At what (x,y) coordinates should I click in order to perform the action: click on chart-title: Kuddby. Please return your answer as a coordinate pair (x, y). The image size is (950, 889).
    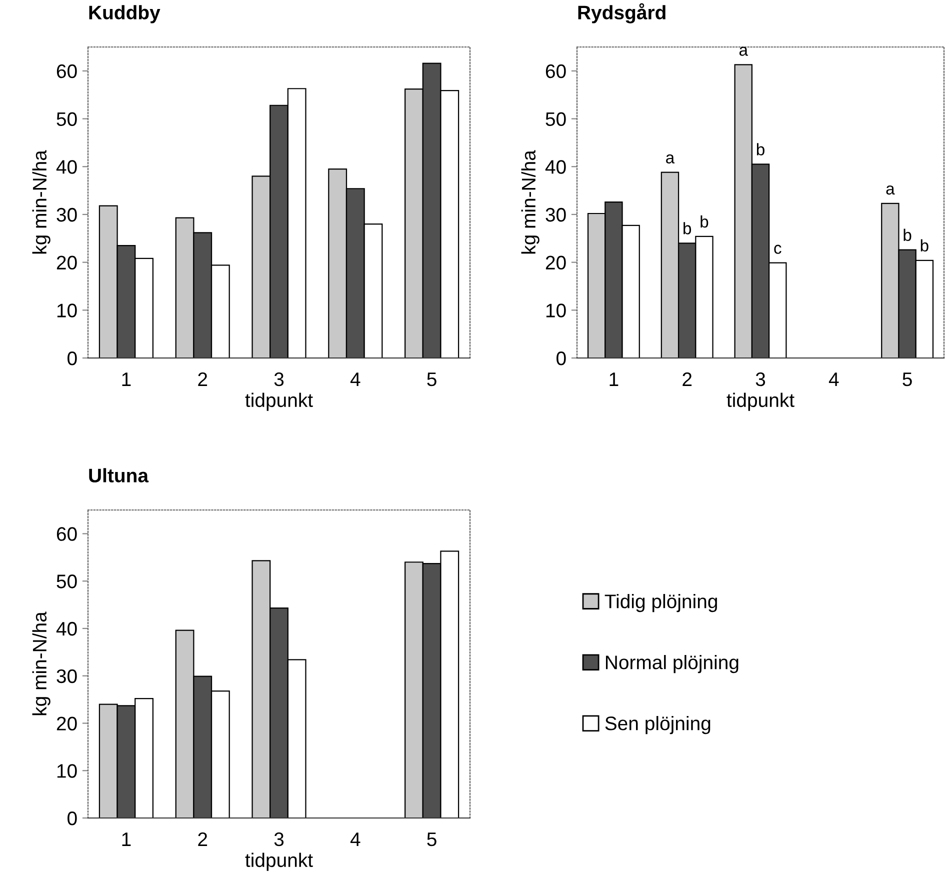
    Looking at the image, I should click on (124, 14).